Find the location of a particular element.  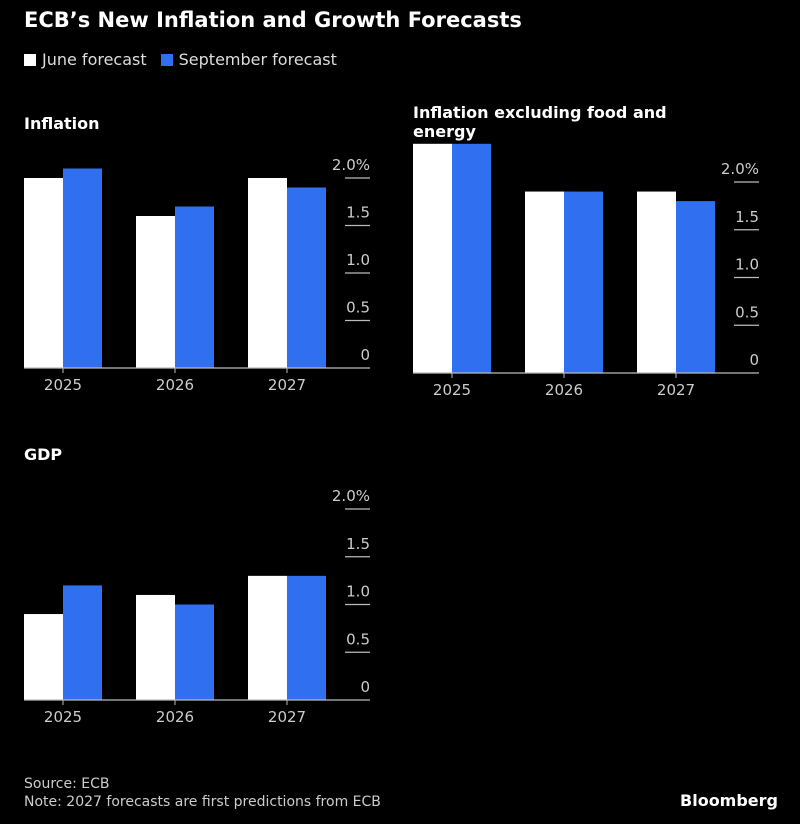

panel-title-gdp: GDP is located at coordinates (43, 454).